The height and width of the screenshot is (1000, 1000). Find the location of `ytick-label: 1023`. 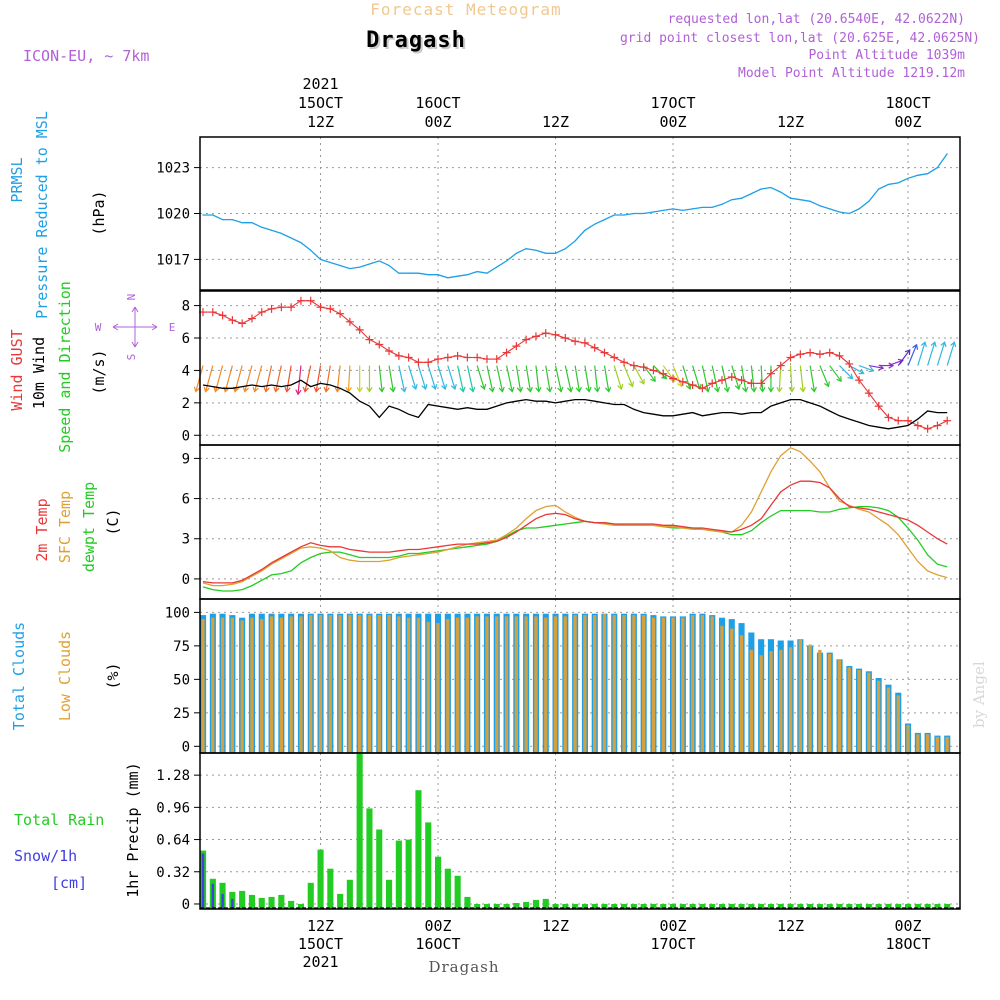

ytick-label: 1023 is located at coordinates (173, 169).